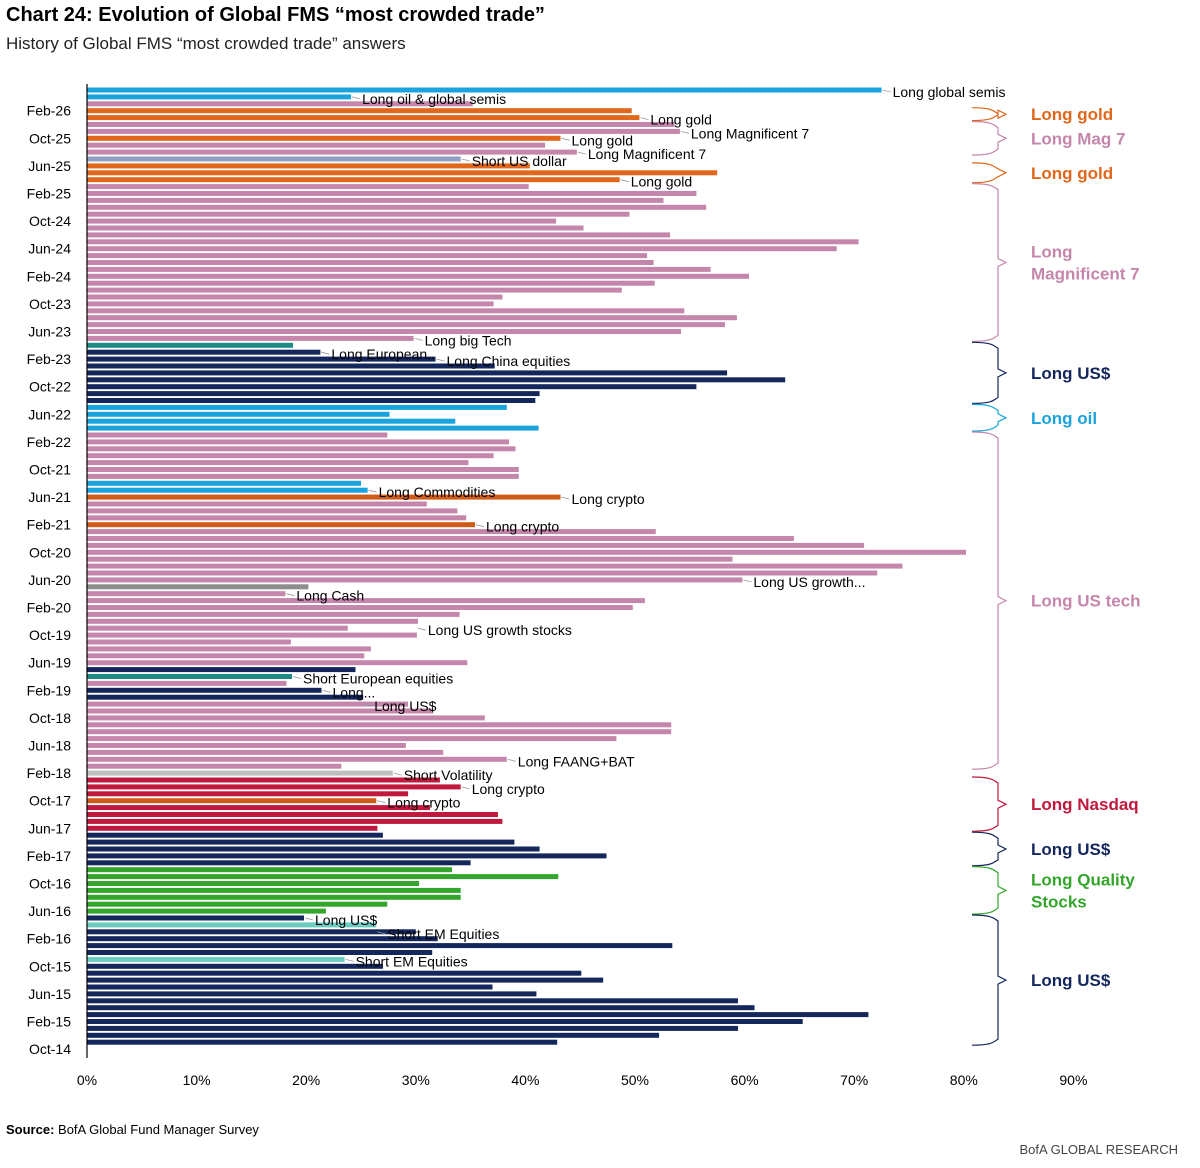 The height and width of the screenshot is (1168, 1200). What do you see at coordinates (989, 890) in the screenshot?
I see `group-brace-quality` at bounding box center [989, 890].